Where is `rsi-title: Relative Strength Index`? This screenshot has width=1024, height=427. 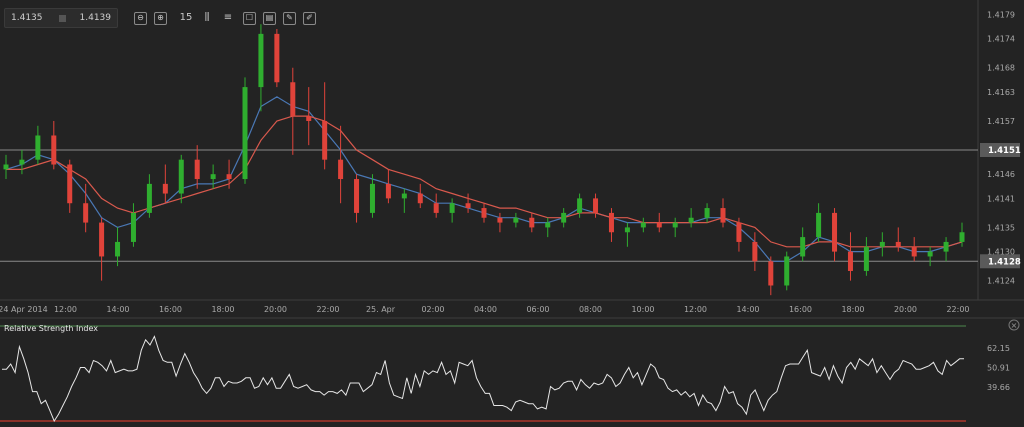 rsi-title: Relative Strength Index is located at coordinates (51, 328).